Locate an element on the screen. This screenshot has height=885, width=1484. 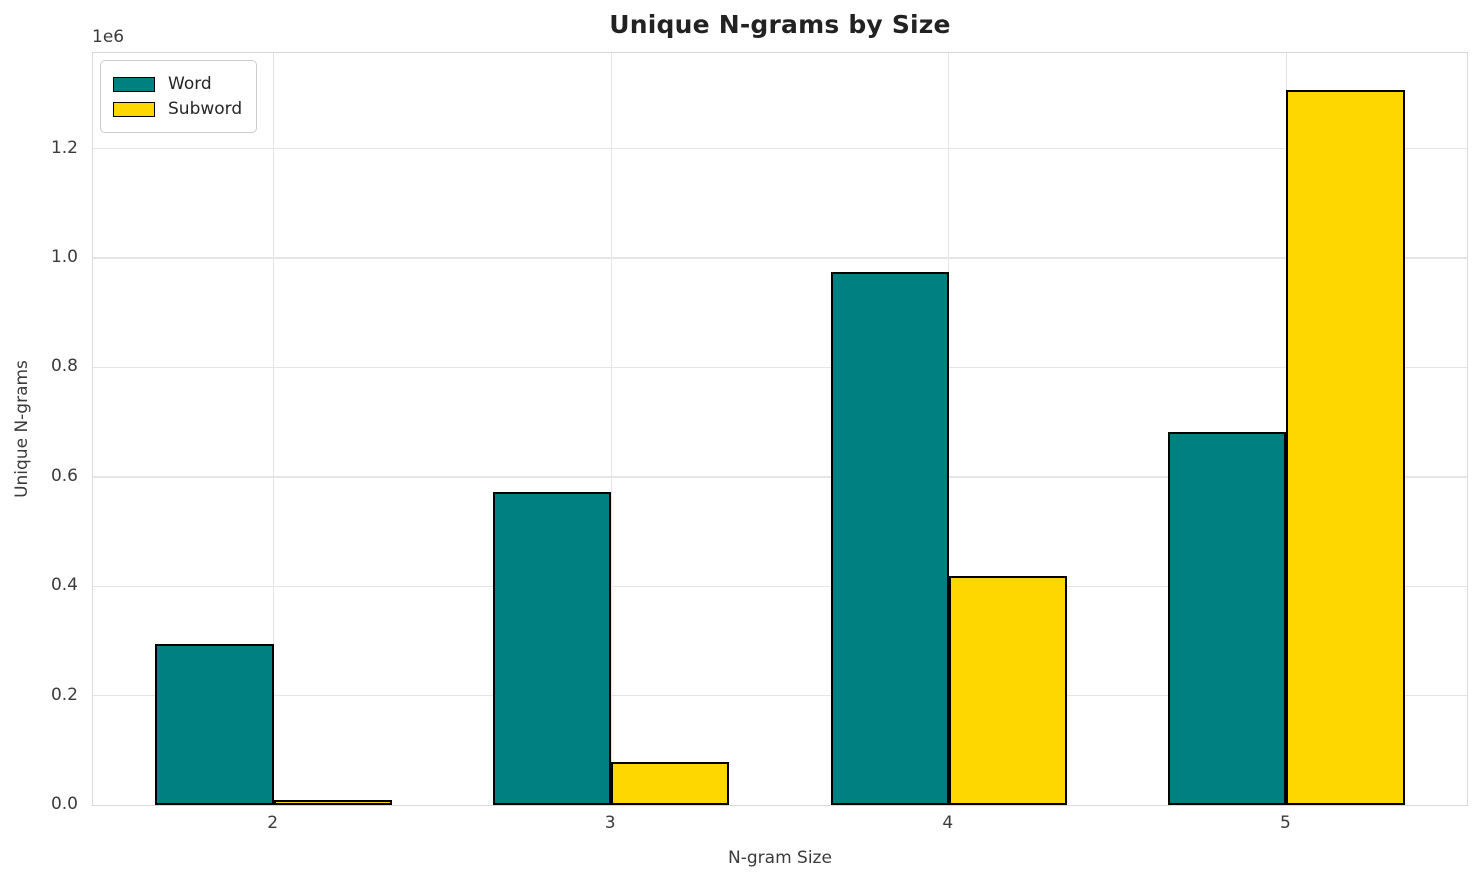
y-tick-label: 1.2 is located at coordinates (64, 147).